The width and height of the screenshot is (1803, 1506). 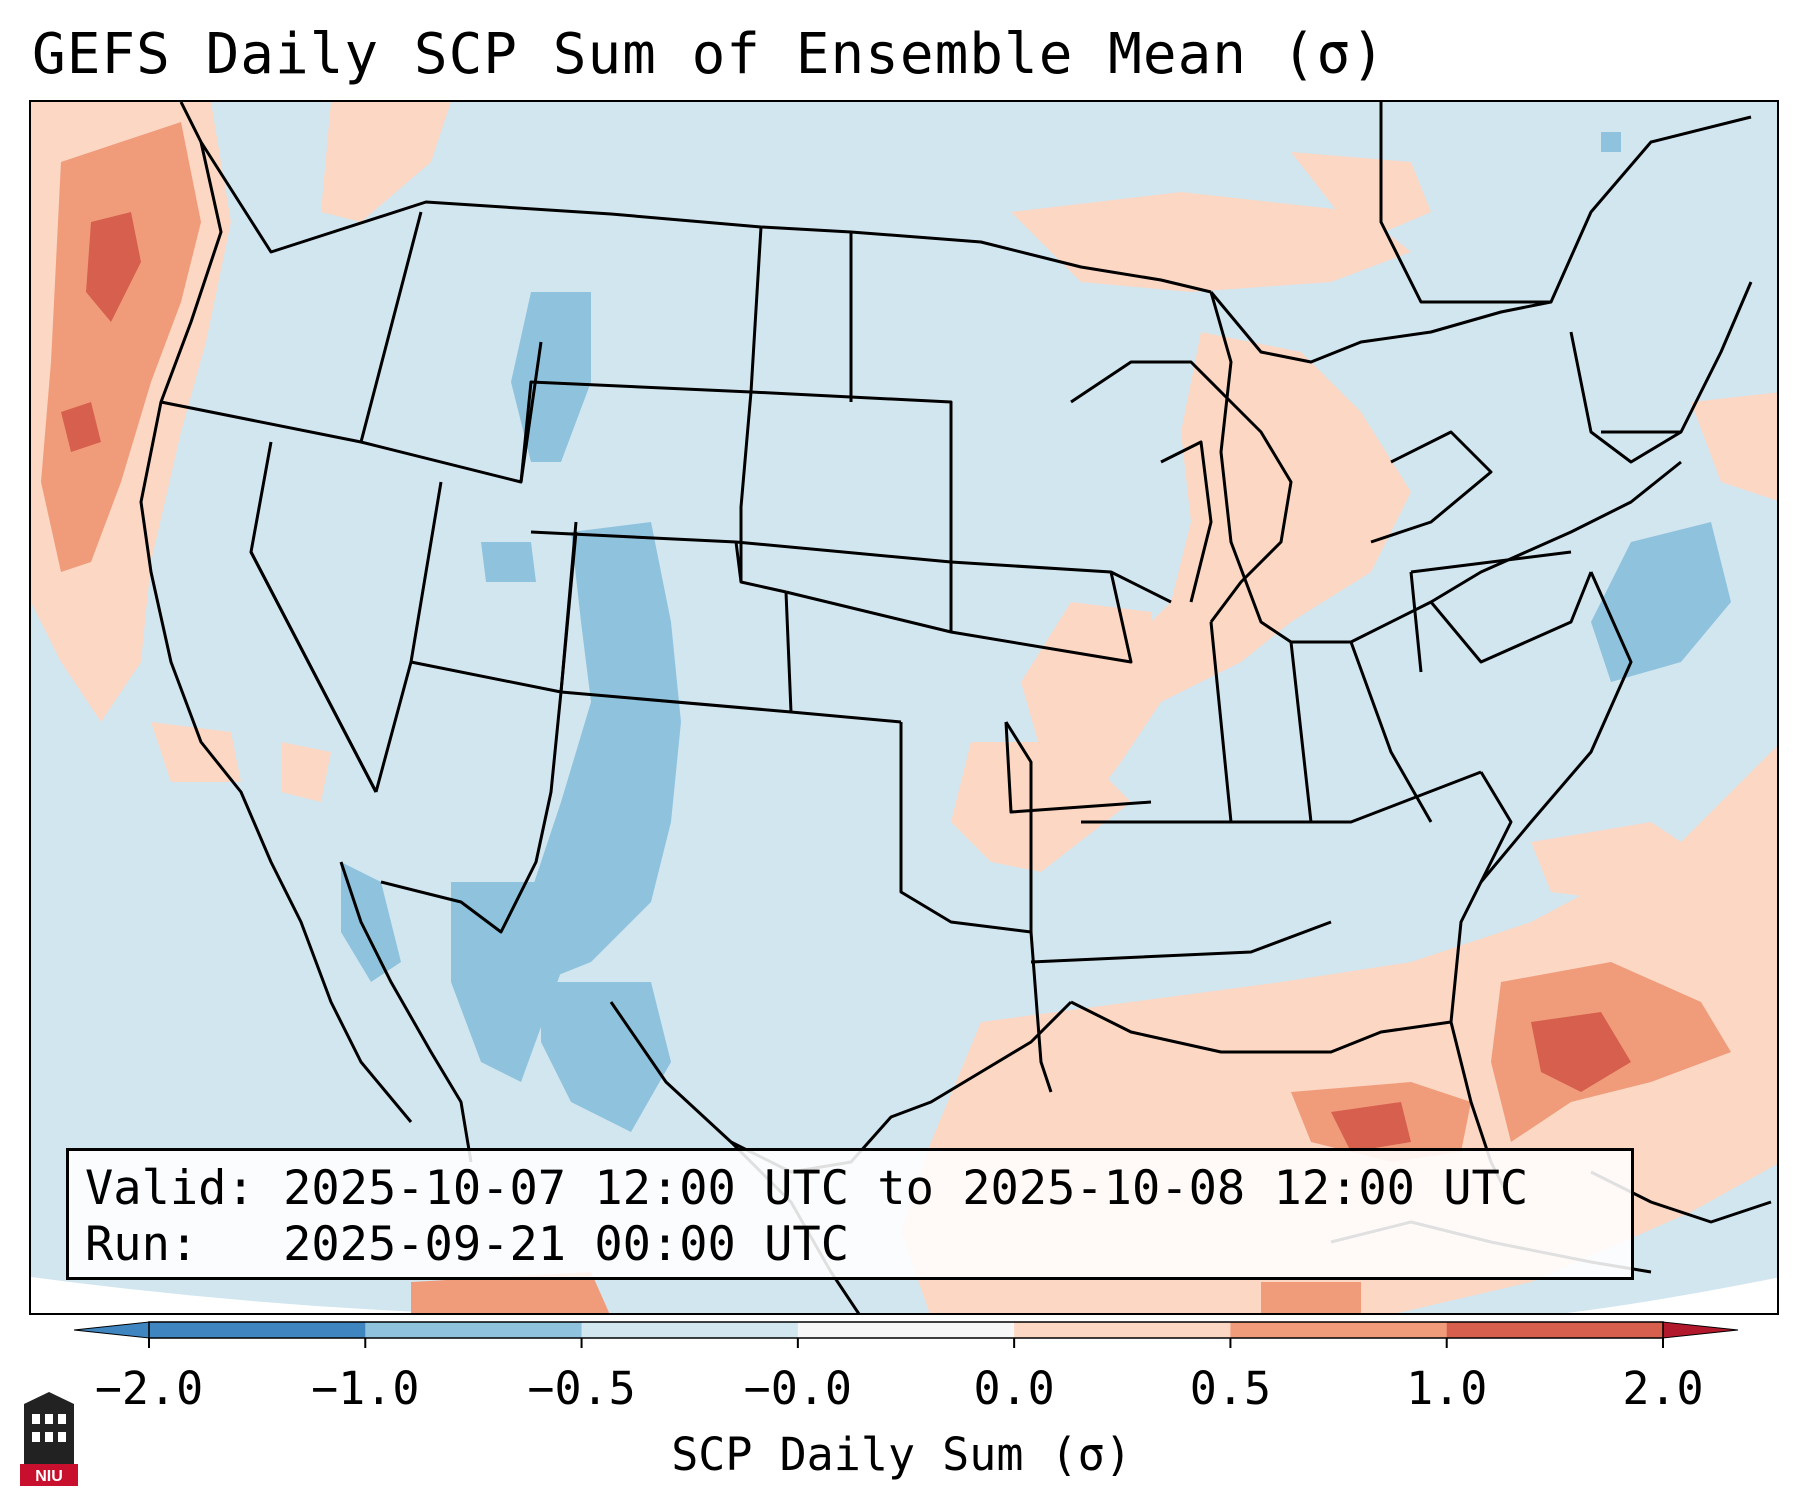 I want to click on colorbar-extend-low, so click(x=111, y=1330).